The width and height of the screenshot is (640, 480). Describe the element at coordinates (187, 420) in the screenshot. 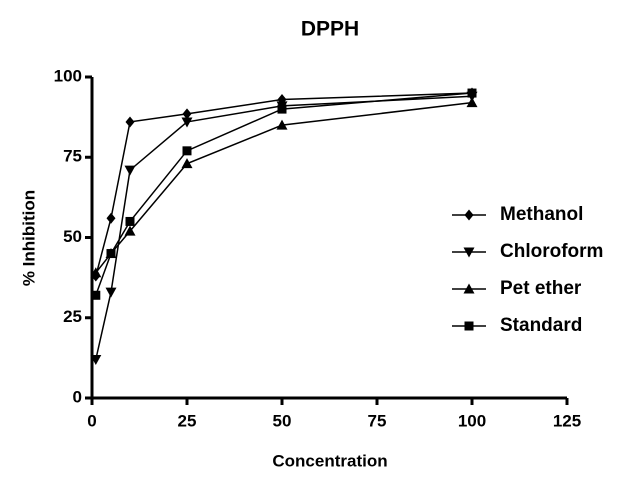

I see `x-tick-label: 25` at that location.